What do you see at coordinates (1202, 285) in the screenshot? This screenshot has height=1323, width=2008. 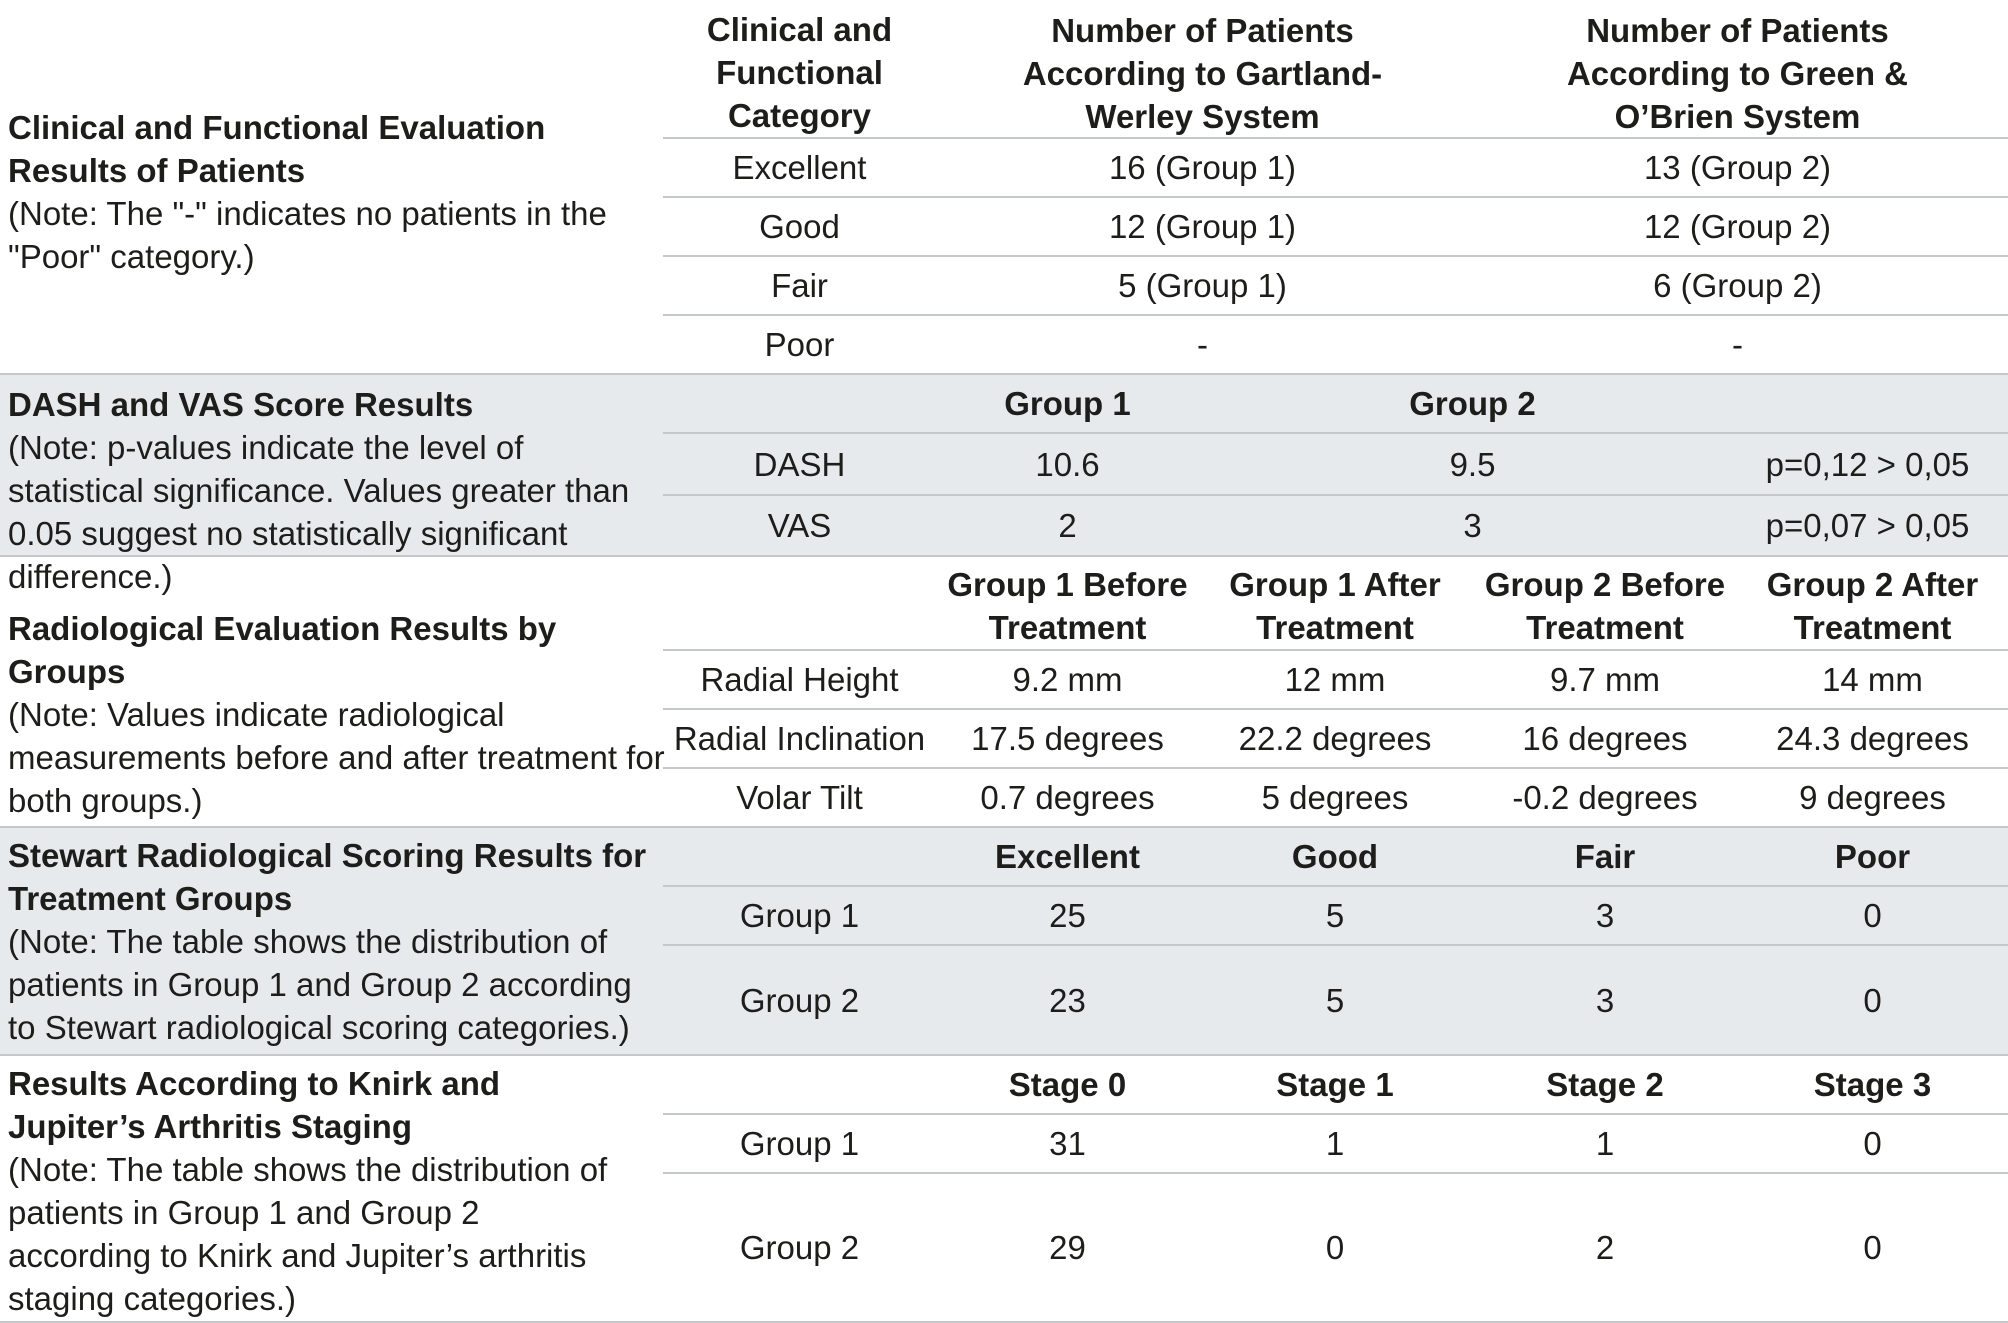 I see `table-cell: 5 (Group 1)` at bounding box center [1202, 285].